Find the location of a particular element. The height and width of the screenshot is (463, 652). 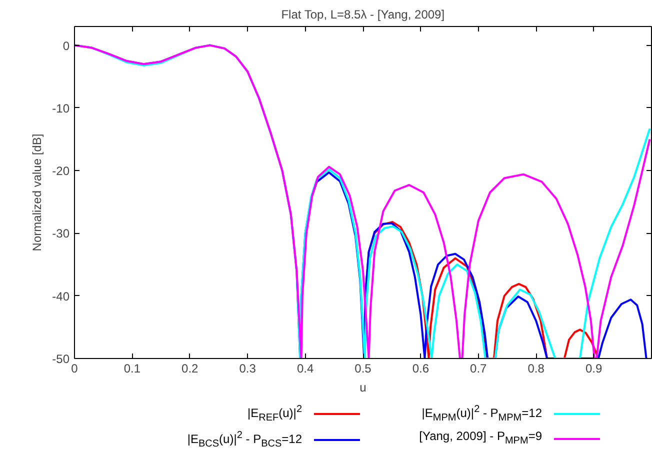

x-tick-label: 0.6 is located at coordinates (421, 369).